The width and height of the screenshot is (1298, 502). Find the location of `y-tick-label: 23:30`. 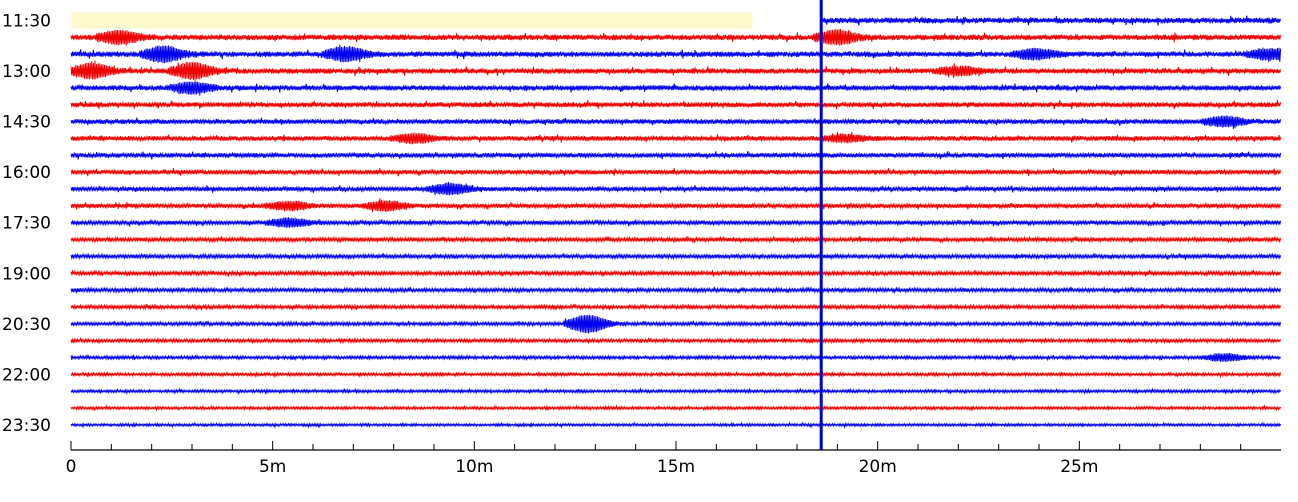

y-tick-label: 23:30 is located at coordinates (26, 426).